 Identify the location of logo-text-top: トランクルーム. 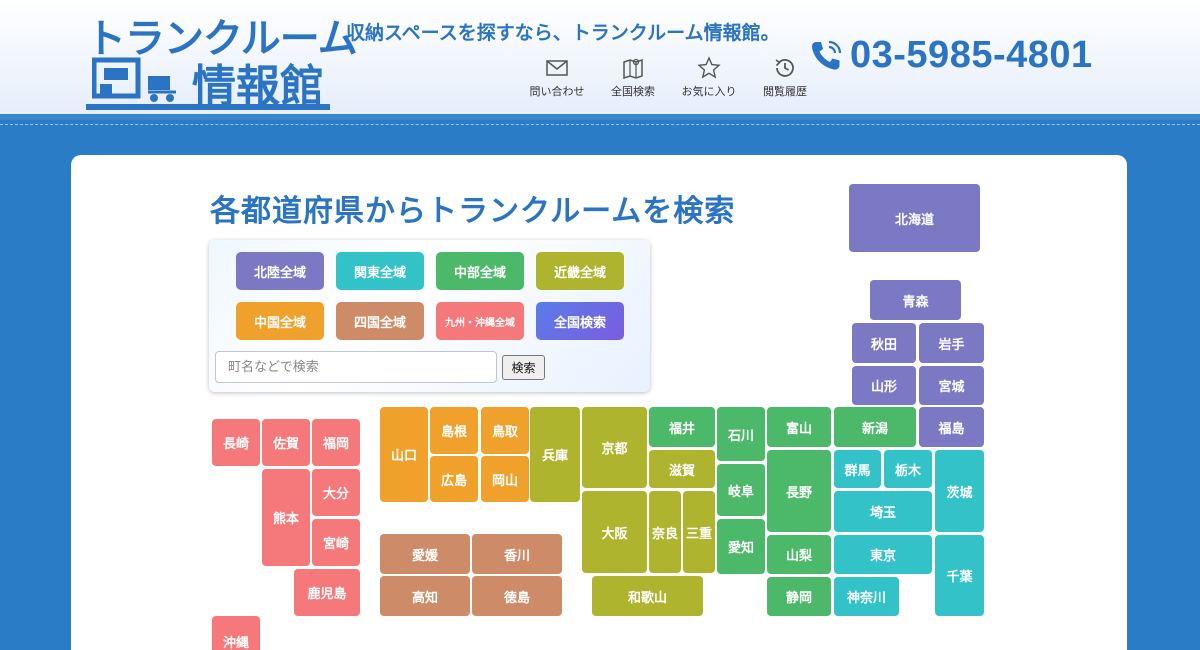
(222, 39).